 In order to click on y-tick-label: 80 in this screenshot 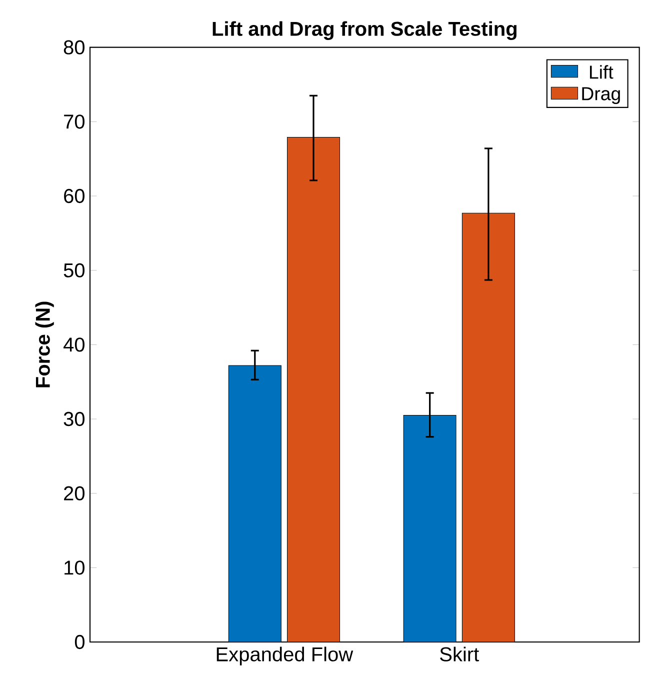, I will do `click(74, 47)`.